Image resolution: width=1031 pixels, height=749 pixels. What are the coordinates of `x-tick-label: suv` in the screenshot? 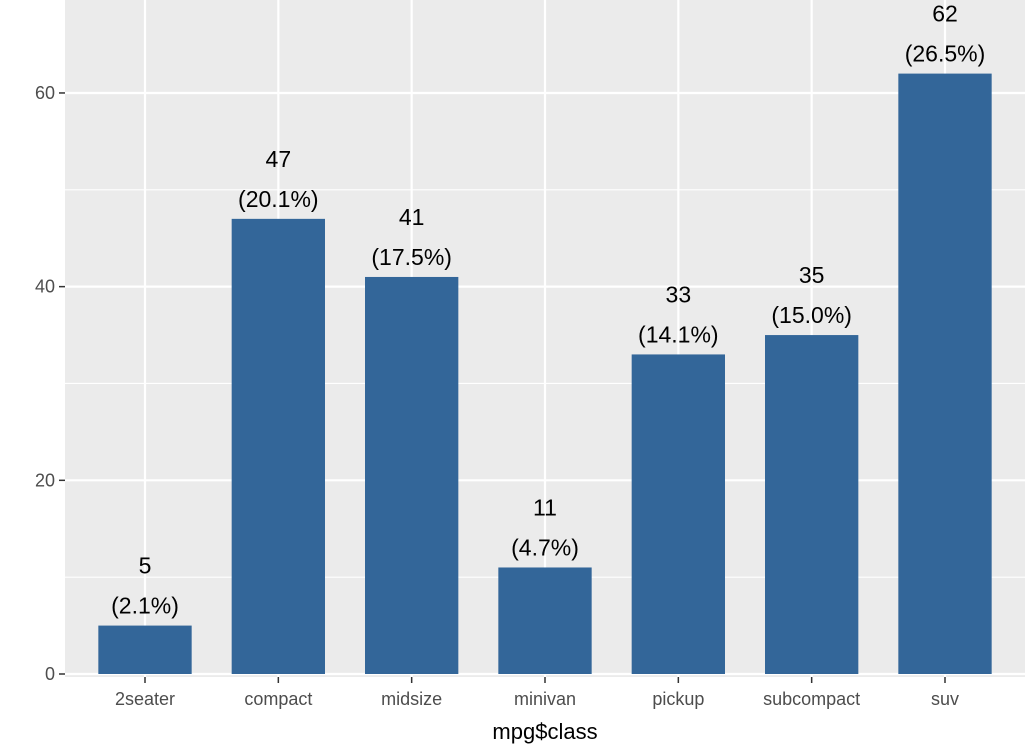 It's located at (945, 699).